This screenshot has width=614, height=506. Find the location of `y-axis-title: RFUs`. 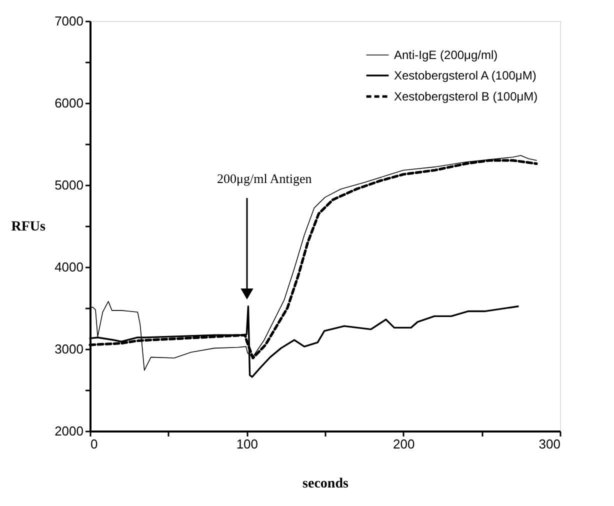

y-axis-title: RFUs is located at coordinates (28, 227).